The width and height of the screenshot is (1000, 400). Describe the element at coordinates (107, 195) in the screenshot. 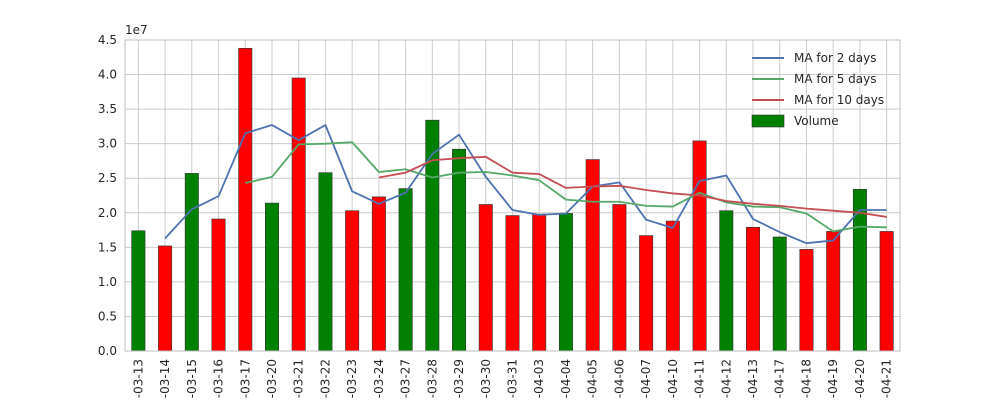

I see `y-axis-ticks: 0.0 0.5 1.0 1.5 2.0 2.5 3.0 3.5 4.0 4.5` at that location.